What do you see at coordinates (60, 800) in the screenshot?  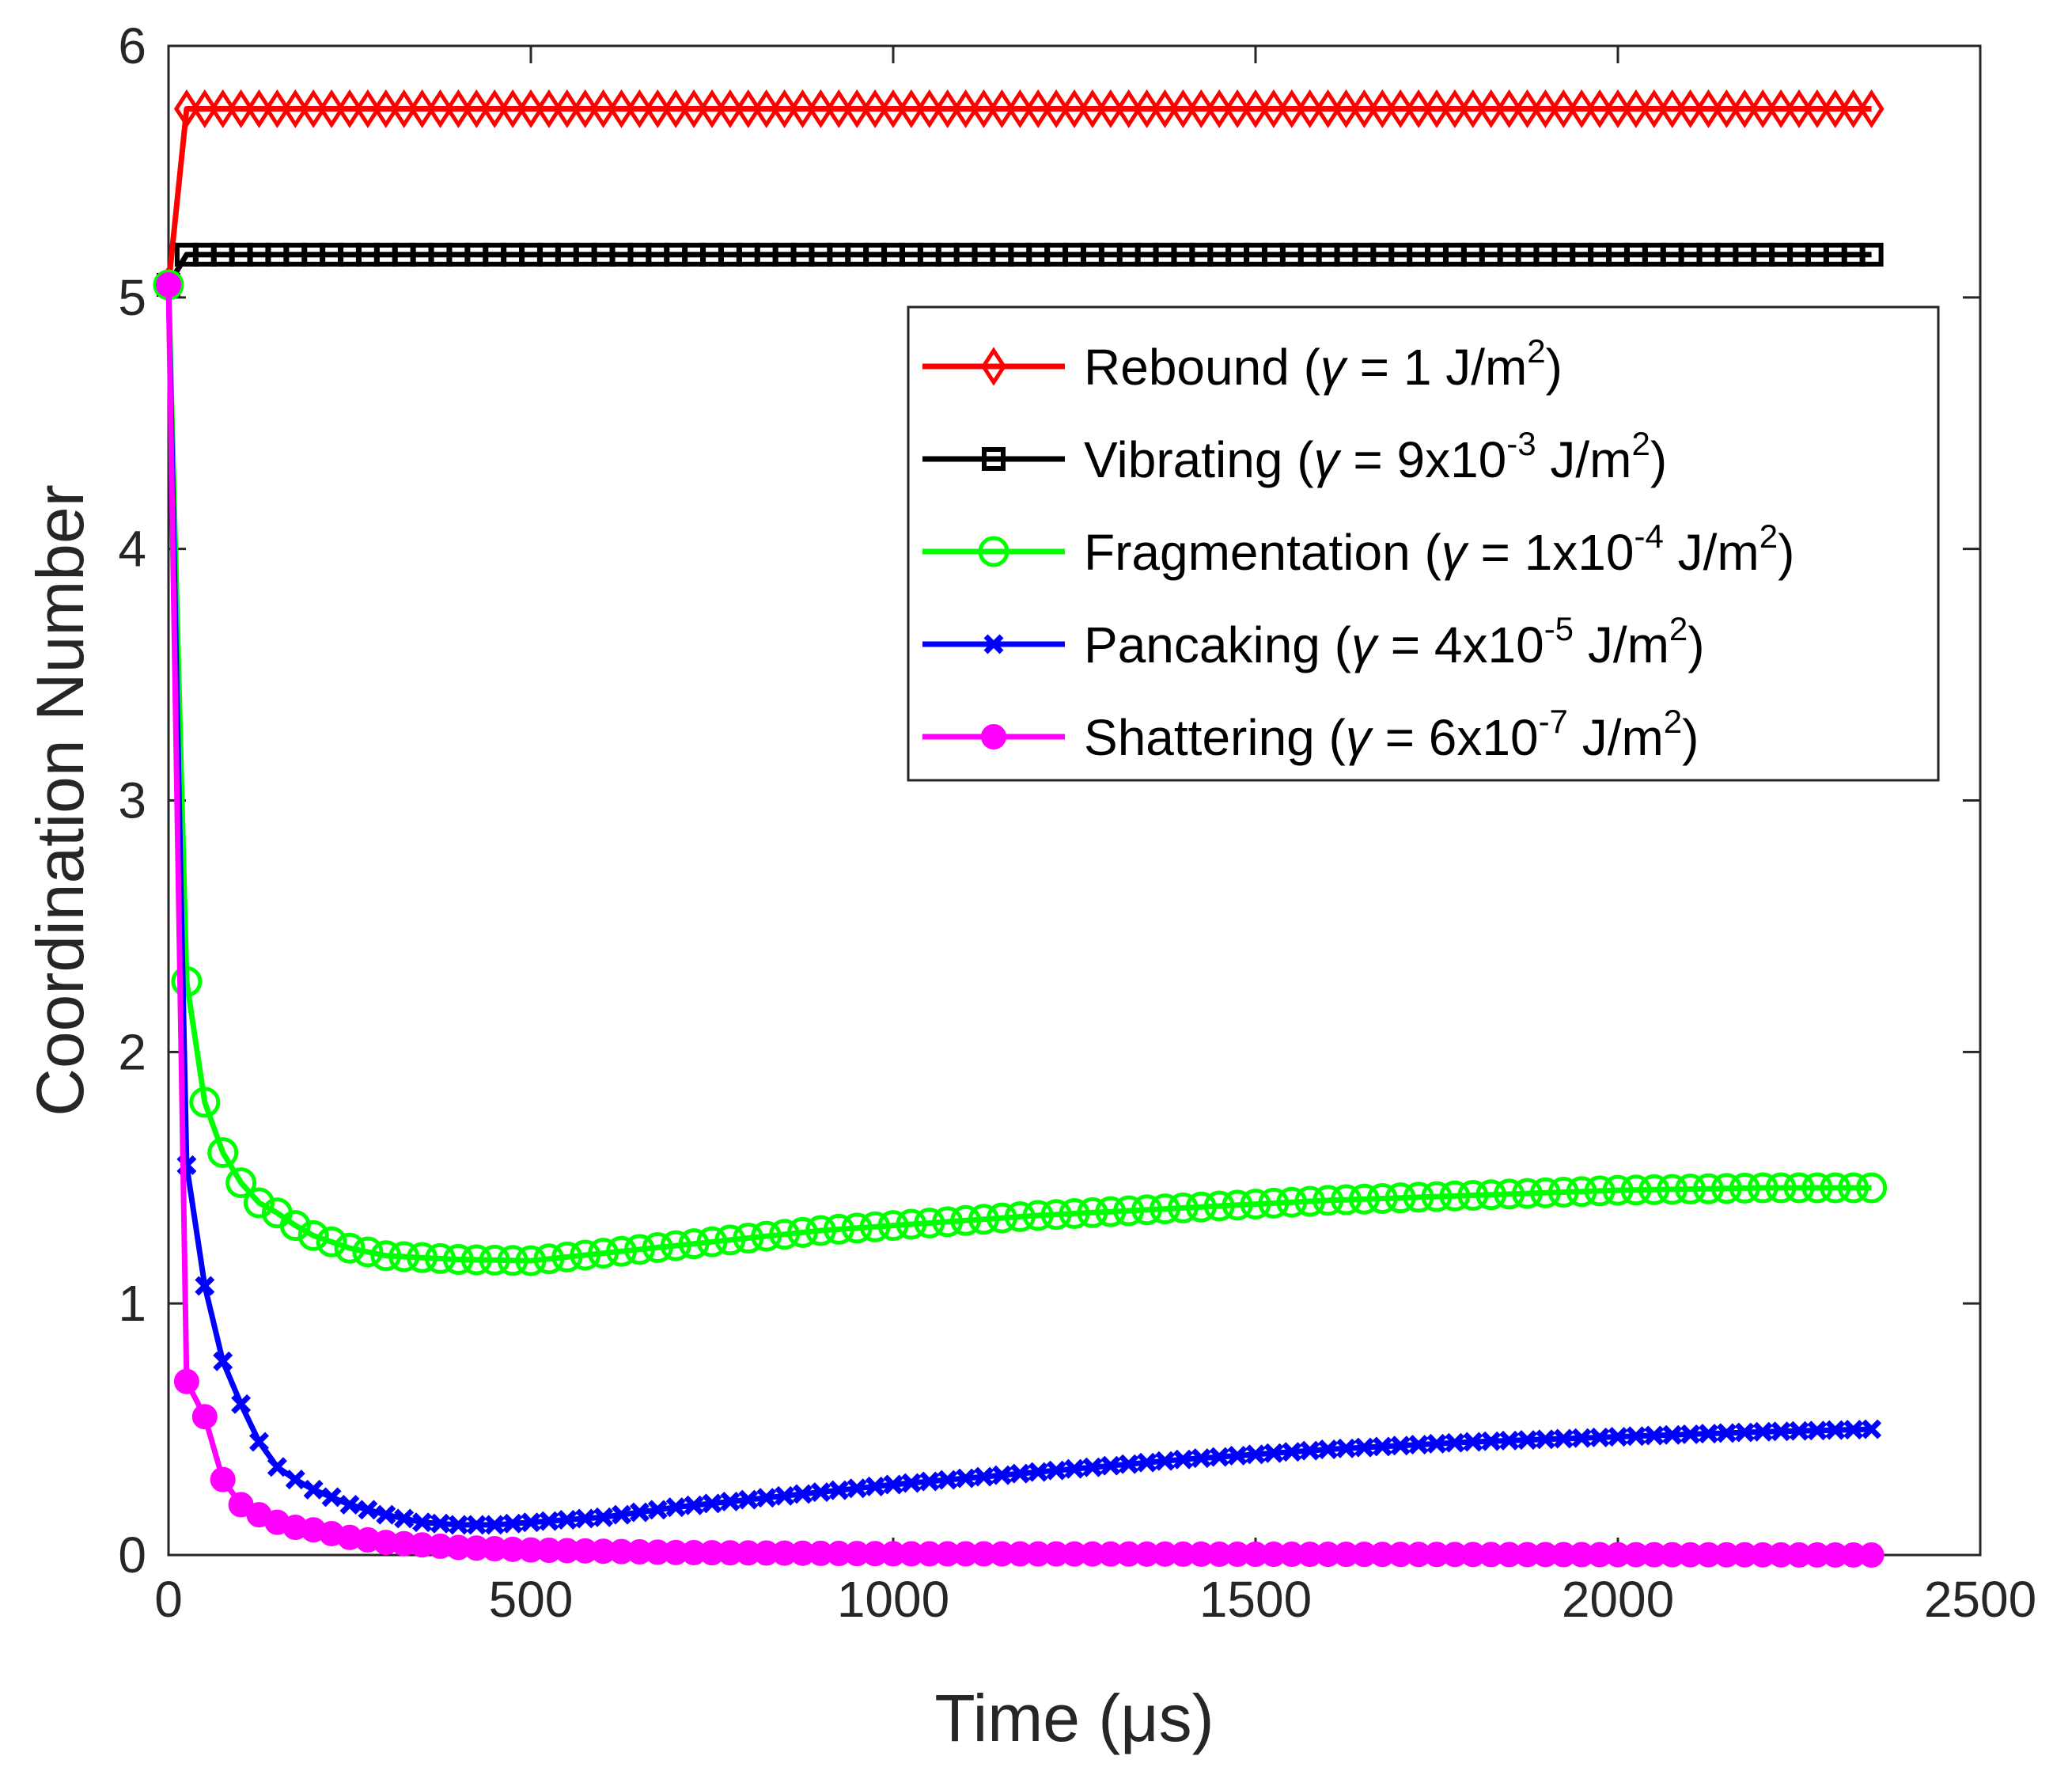 I see `y-axis-title: Coordination Number` at bounding box center [60, 800].